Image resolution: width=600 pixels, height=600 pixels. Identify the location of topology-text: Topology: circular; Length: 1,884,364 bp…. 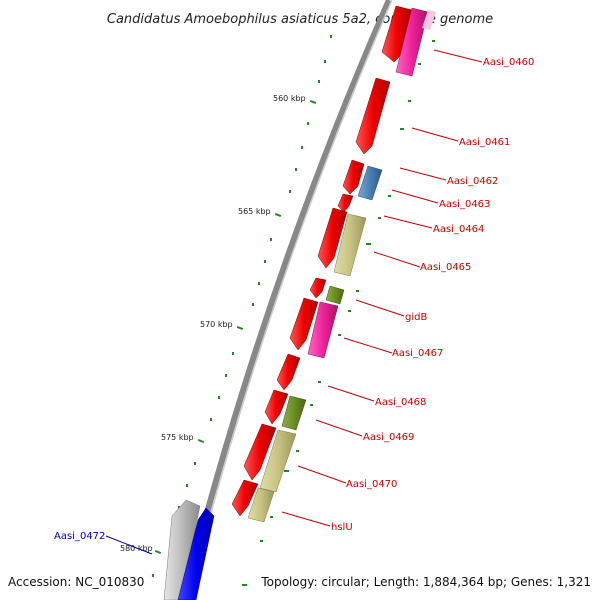
(425, 582).